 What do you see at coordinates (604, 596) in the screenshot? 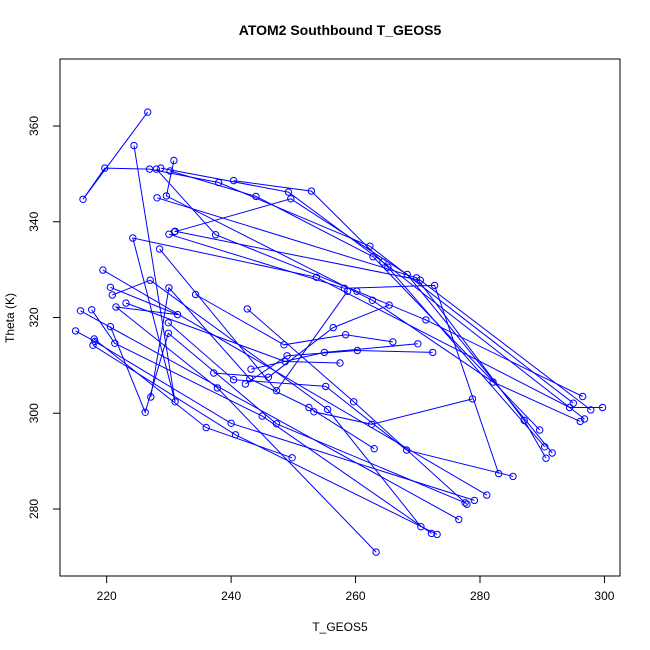
I see `x-tick-label: 300` at bounding box center [604, 596].